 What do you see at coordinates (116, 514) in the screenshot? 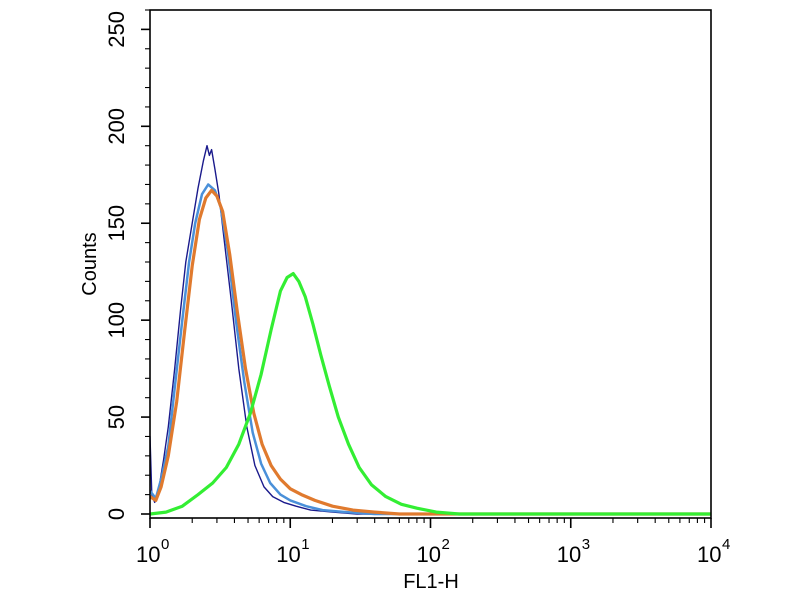
I see `y-tick-label: 0` at bounding box center [116, 514].